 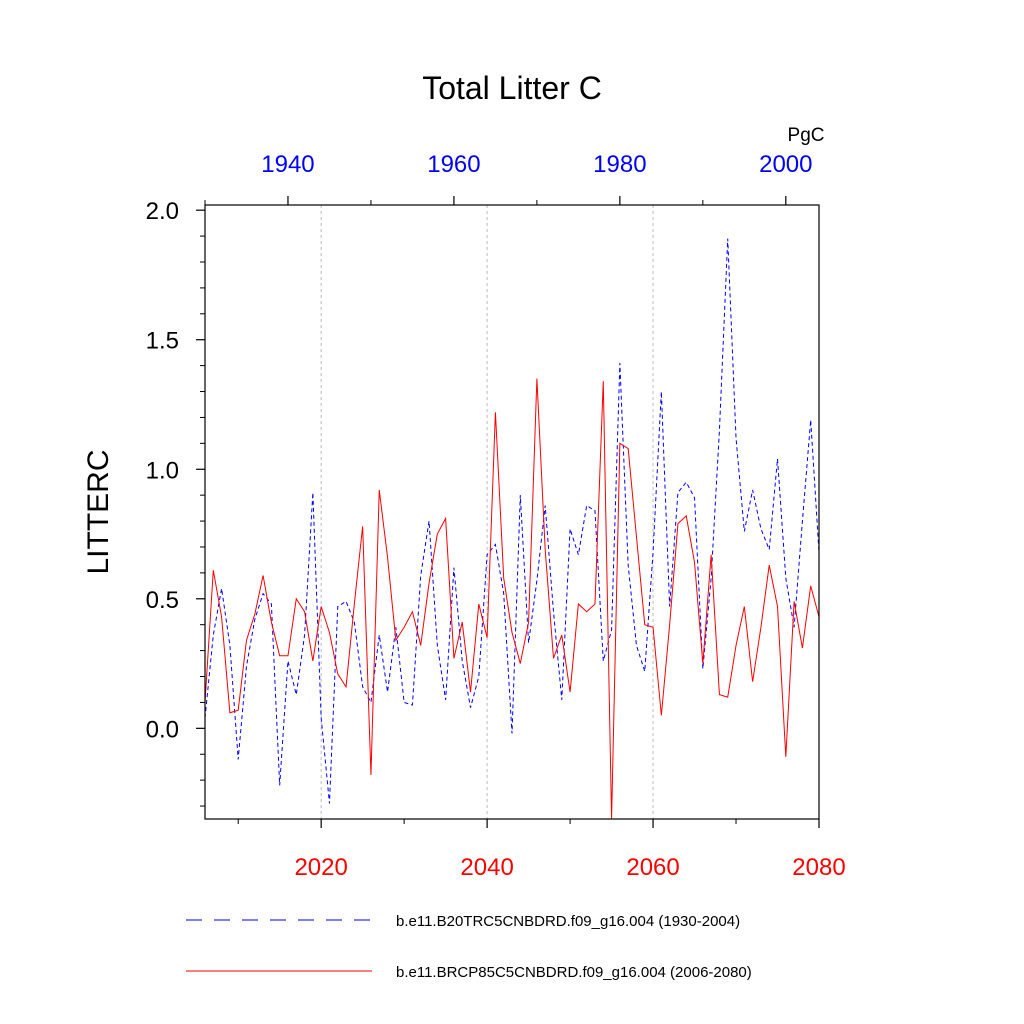 What do you see at coordinates (818, 867) in the screenshot?
I see `bottom-tick-label-3: 2080` at bounding box center [818, 867].